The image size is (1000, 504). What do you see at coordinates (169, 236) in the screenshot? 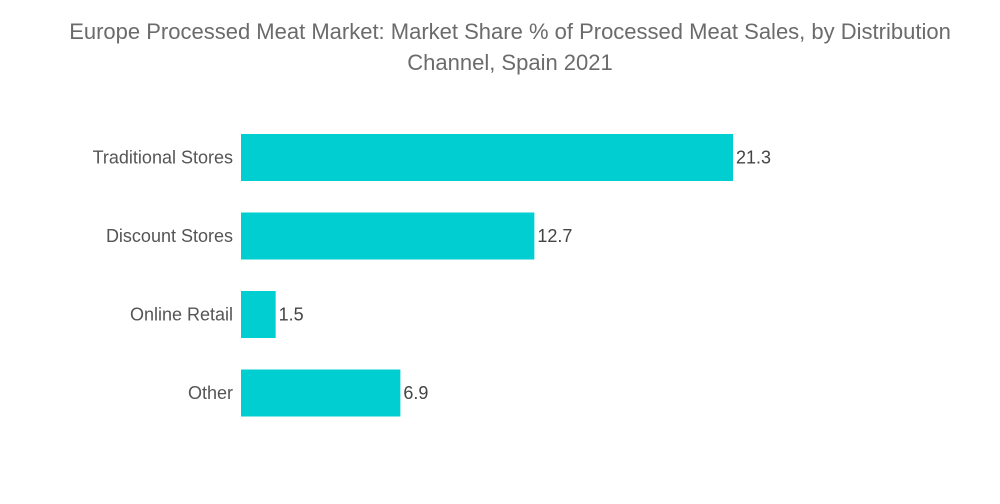
I see `category-label-discount-stores: Discount Stores` at bounding box center [169, 236].